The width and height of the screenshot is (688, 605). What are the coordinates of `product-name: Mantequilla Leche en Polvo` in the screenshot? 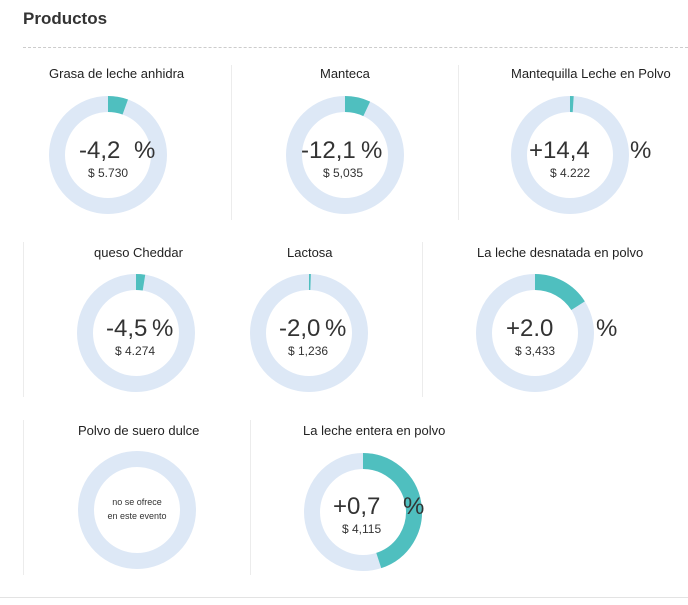 It's located at (591, 73).